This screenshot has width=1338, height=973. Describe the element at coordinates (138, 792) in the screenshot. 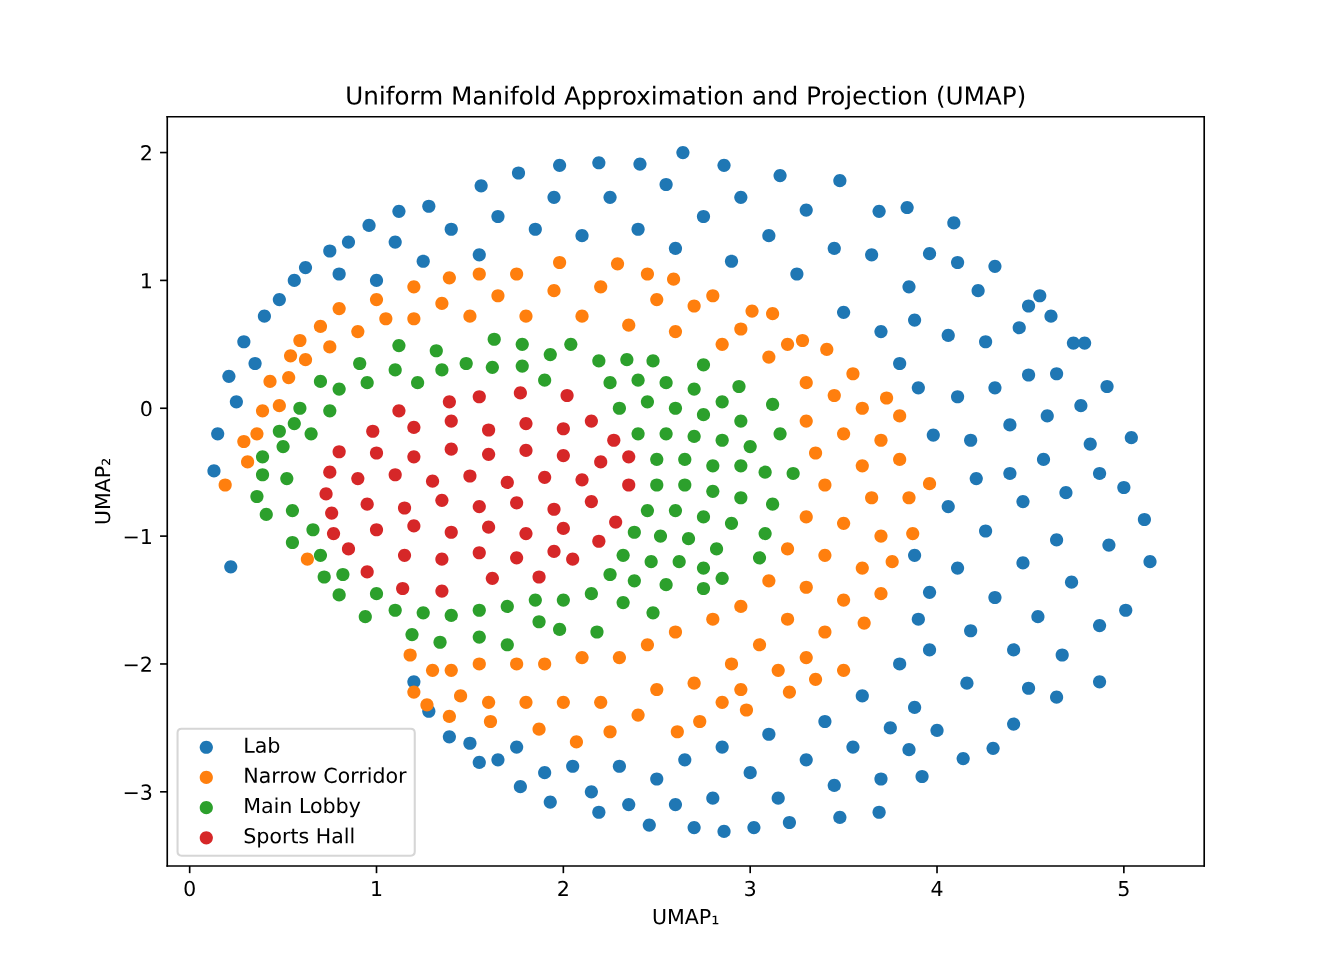

I see `y-tick-label: −3` at that location.